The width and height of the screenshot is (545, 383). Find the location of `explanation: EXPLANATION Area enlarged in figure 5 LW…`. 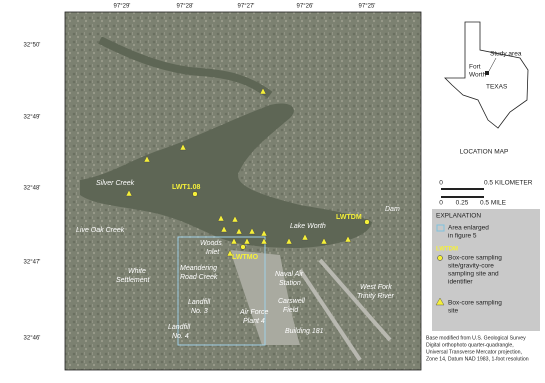

explanation: EXPLANATION Area enlarged in figure 5 LW… is located at coordinates (486, 270).